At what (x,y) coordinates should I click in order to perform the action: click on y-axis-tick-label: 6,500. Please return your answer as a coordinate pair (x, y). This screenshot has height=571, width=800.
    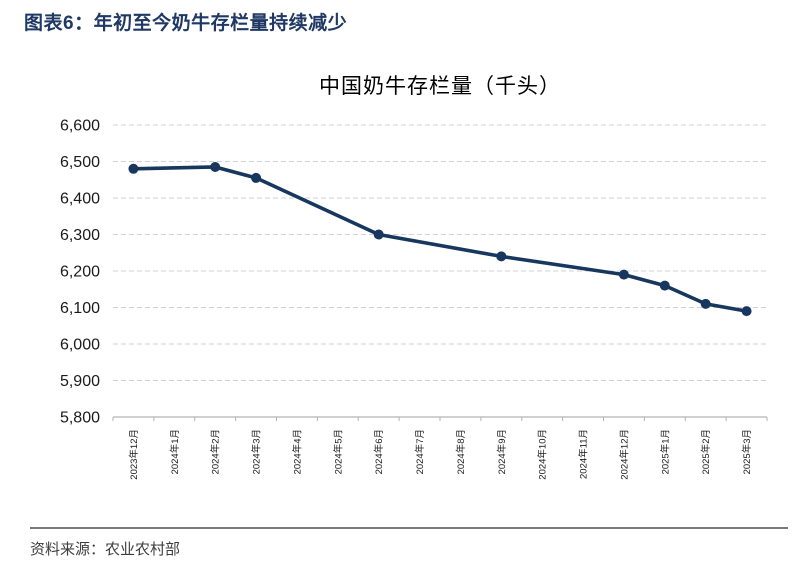
    Looking at the image, I should click on (80, 162).